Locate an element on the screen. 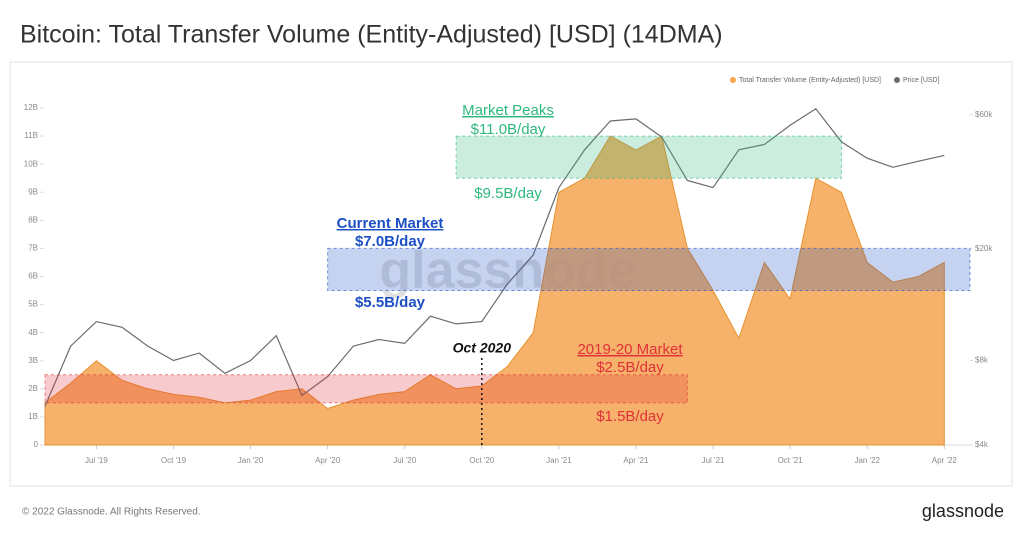  x-tick-label: Apr '21 is located at coordinates (636, 460).